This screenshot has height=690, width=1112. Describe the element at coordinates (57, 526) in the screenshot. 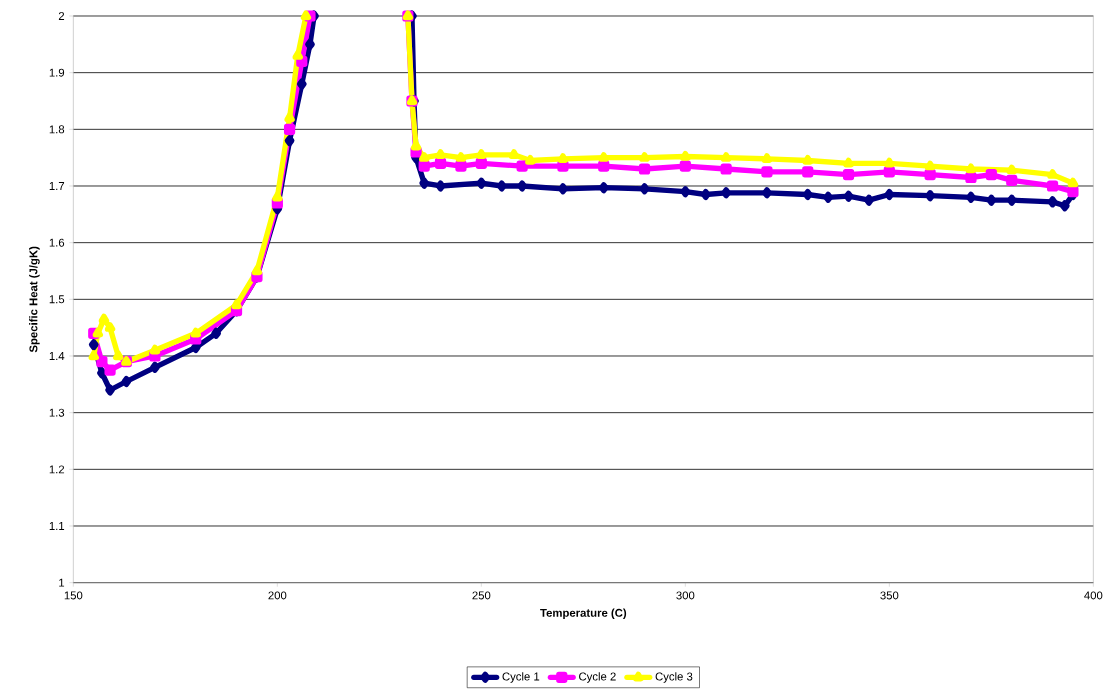

I see `y-tick-label: 1.1` at that location.